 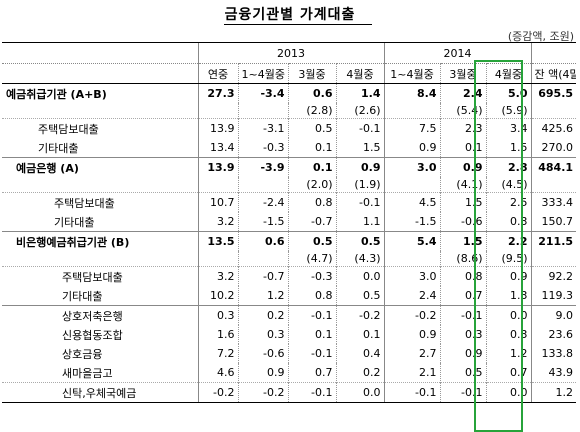 I want to click on cell: 43.9, so click(x=553, y=373).